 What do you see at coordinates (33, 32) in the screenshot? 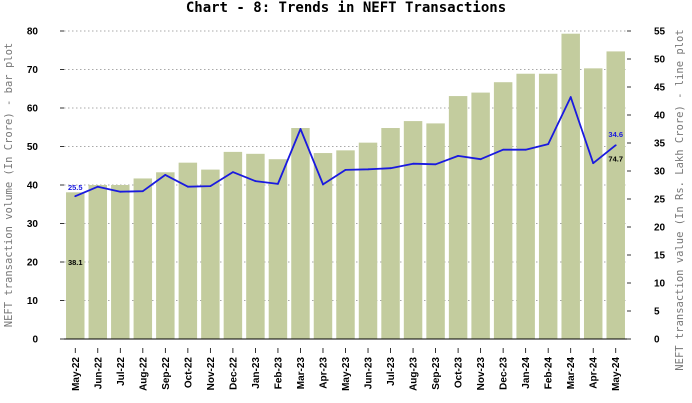
I see `left-tick-label: 80` at bounding box center [33, 32].